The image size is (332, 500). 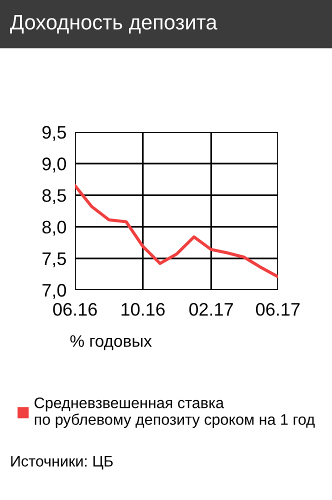 I want to click on text: % годовых, so click(x=111, y=342).